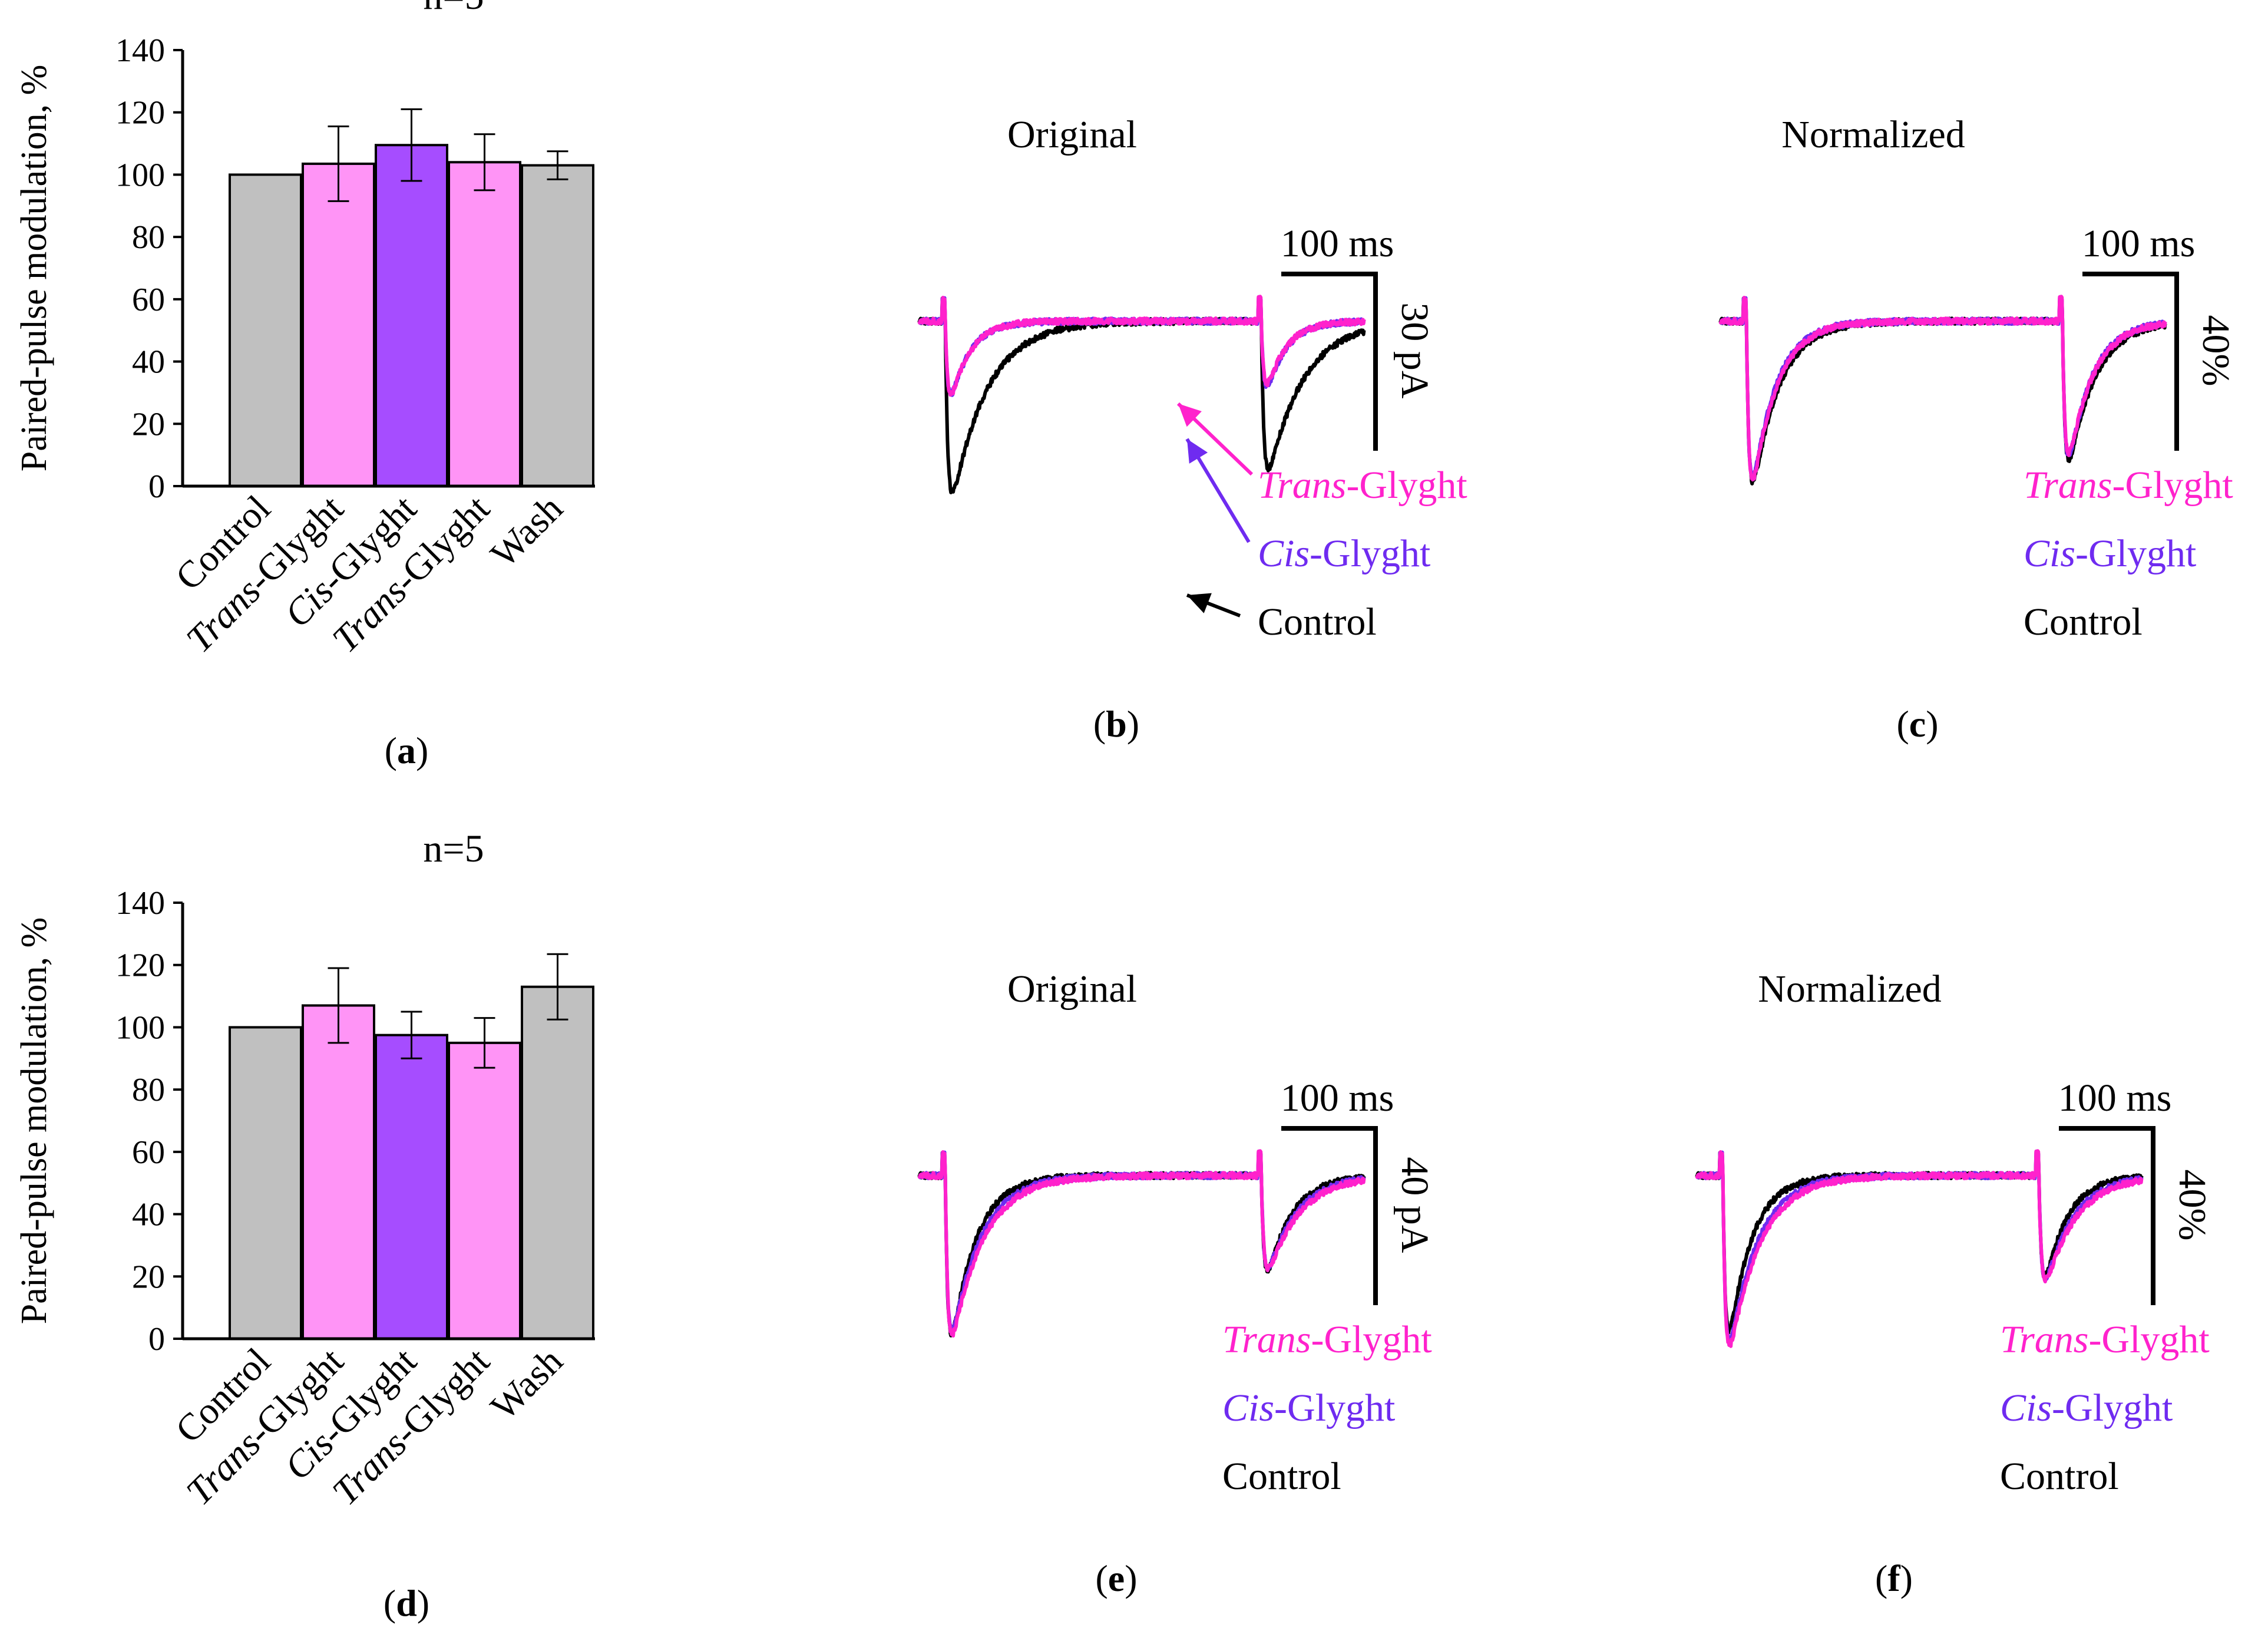 The image size is (2268, 1631). Describe the element at coordinates (1850, 989) in the screenshot. I see `panel-title: Normalized` at that location.